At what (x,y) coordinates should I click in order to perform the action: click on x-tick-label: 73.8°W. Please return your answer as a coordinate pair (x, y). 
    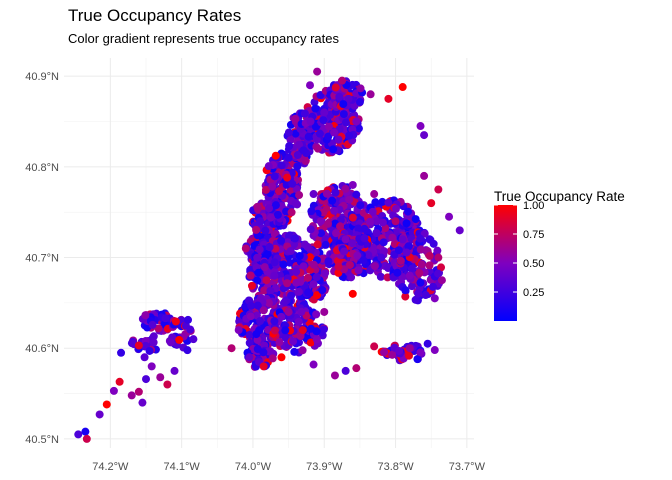
    Looking at the image, I should click on (395, 467).